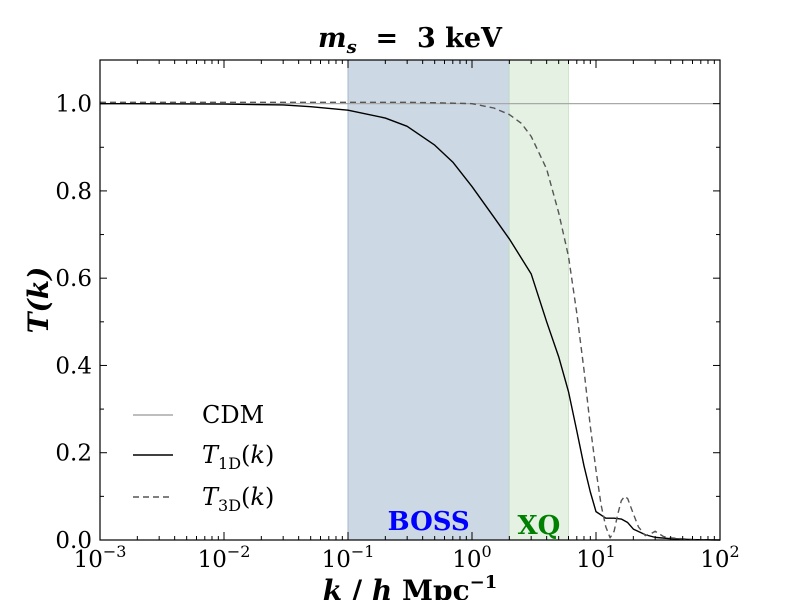  I want to click on x-tick-label: 10⁻², so click(224, 557).